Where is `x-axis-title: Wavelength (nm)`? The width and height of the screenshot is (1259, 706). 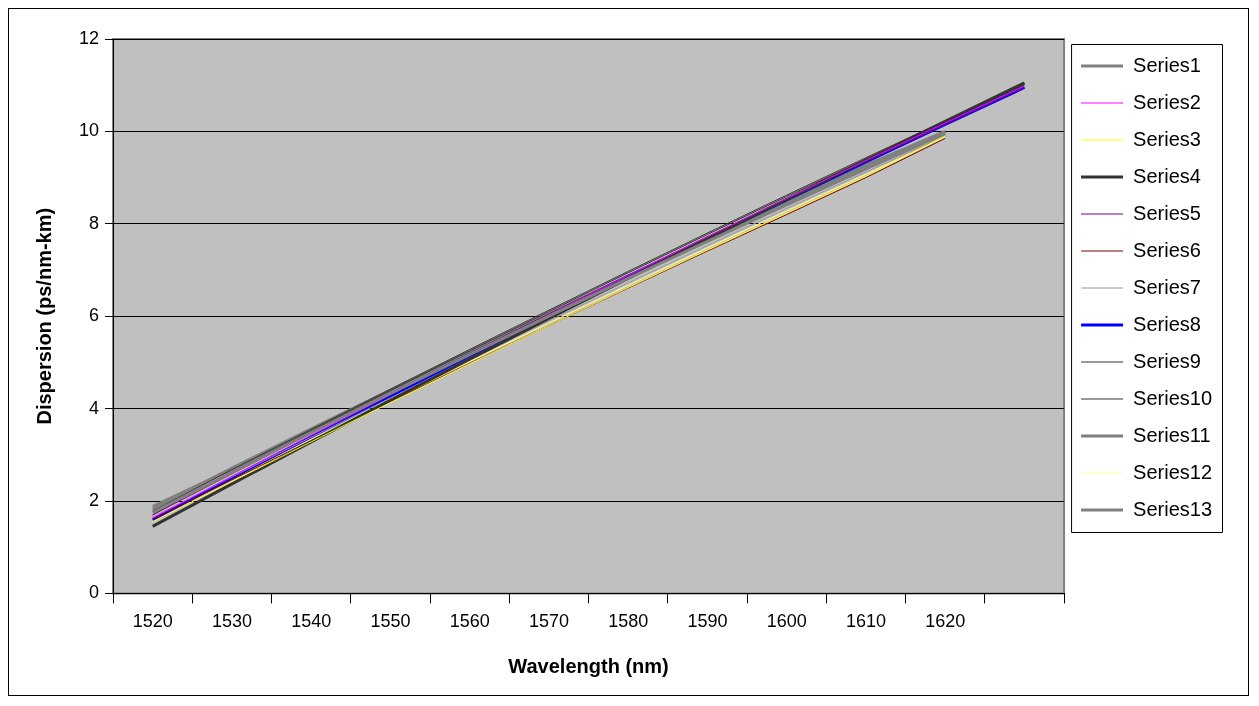
x-axis-title: Wavelength (nm) is located at coordinates (588, 665).